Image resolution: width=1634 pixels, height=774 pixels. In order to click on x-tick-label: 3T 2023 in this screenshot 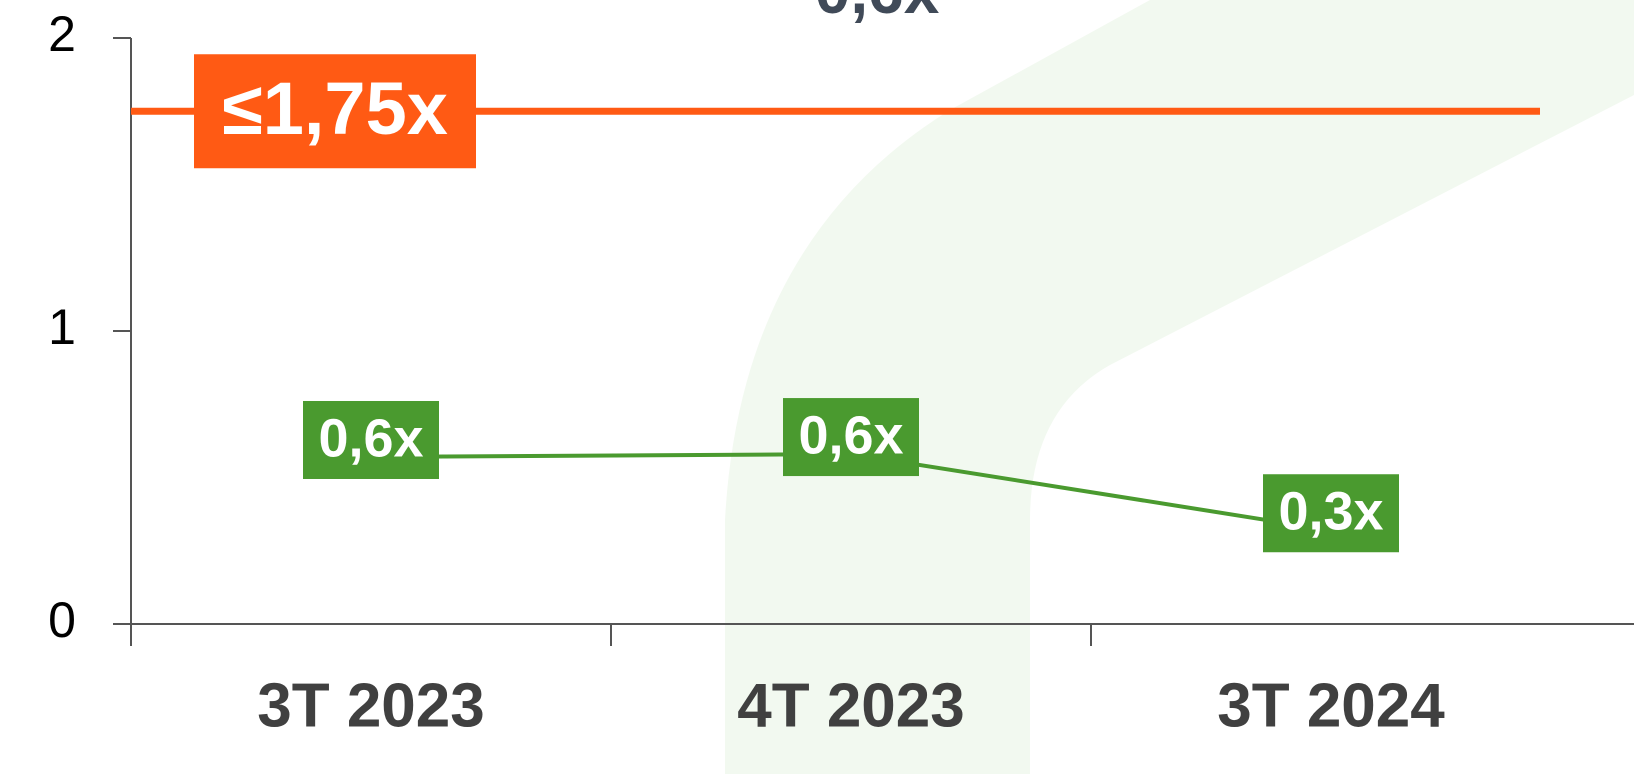, I will do `click(371, 705)`.